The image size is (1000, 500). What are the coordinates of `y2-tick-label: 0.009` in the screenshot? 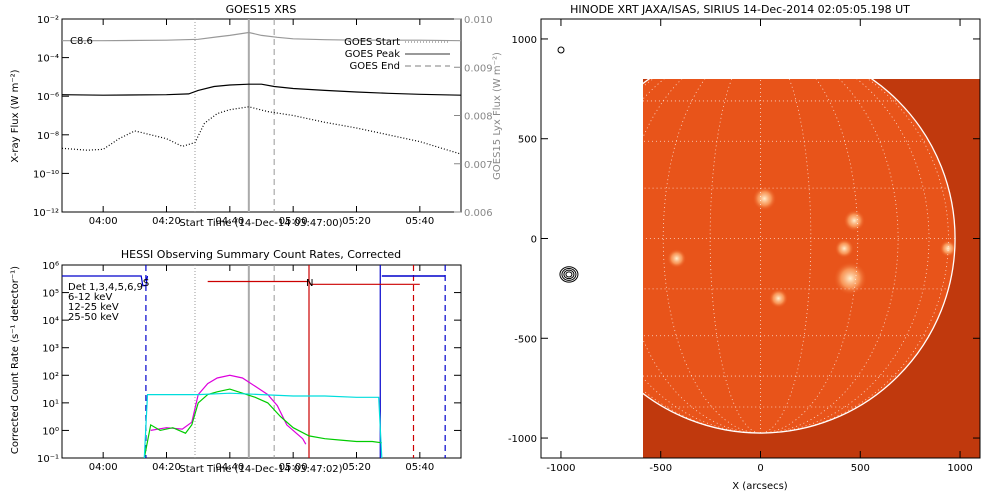 It's located at (478, 68).